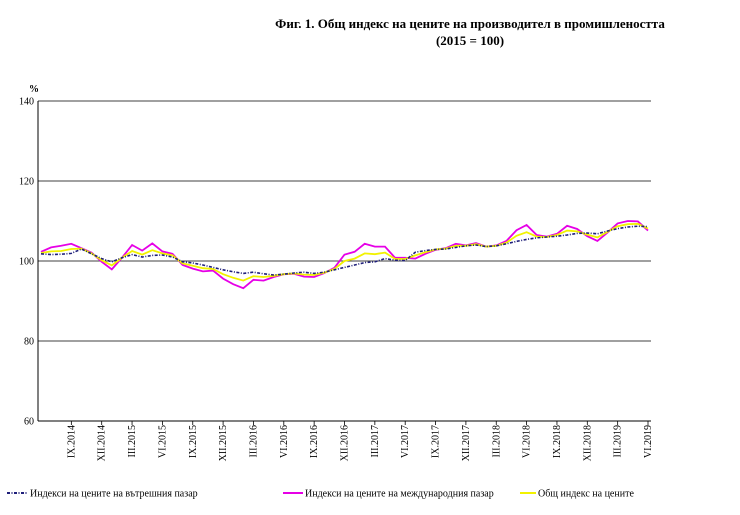 The image size is (740, 515). I want to click on x-tick-label: III.2019, so click(618, 441).